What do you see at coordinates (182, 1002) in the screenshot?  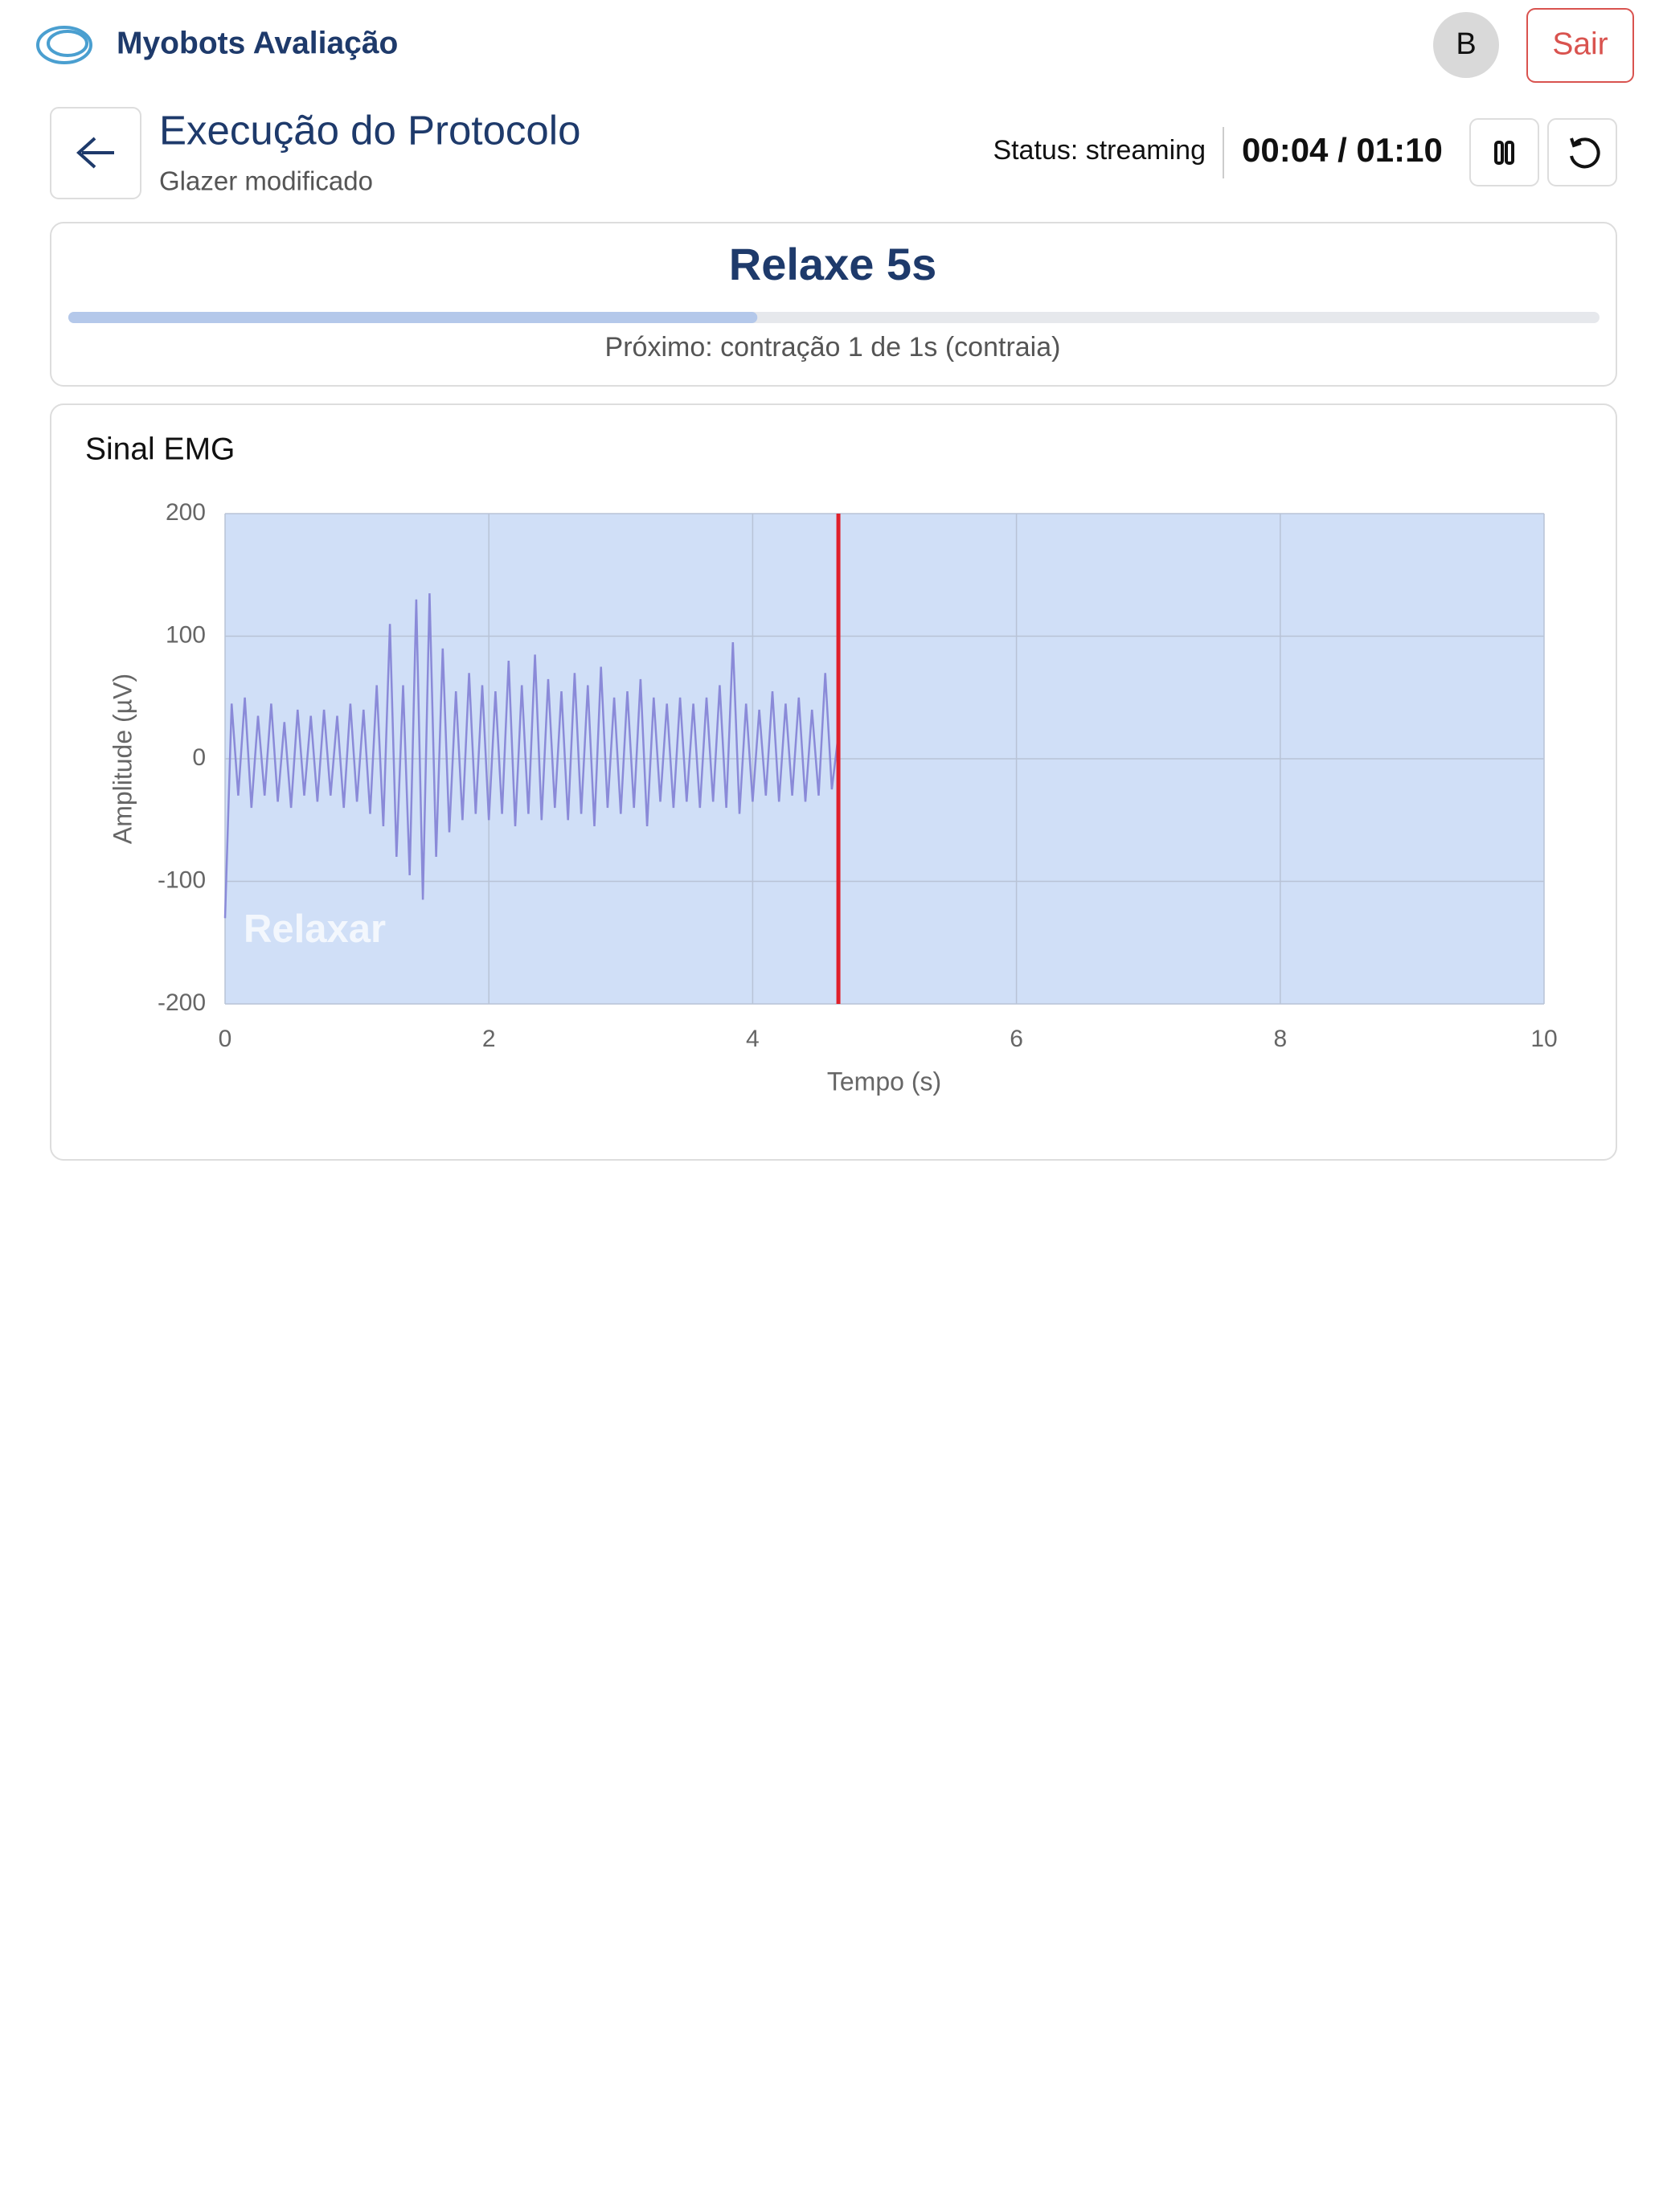 I see `y-tick-label: -200` at bounding box center [182, 1002].